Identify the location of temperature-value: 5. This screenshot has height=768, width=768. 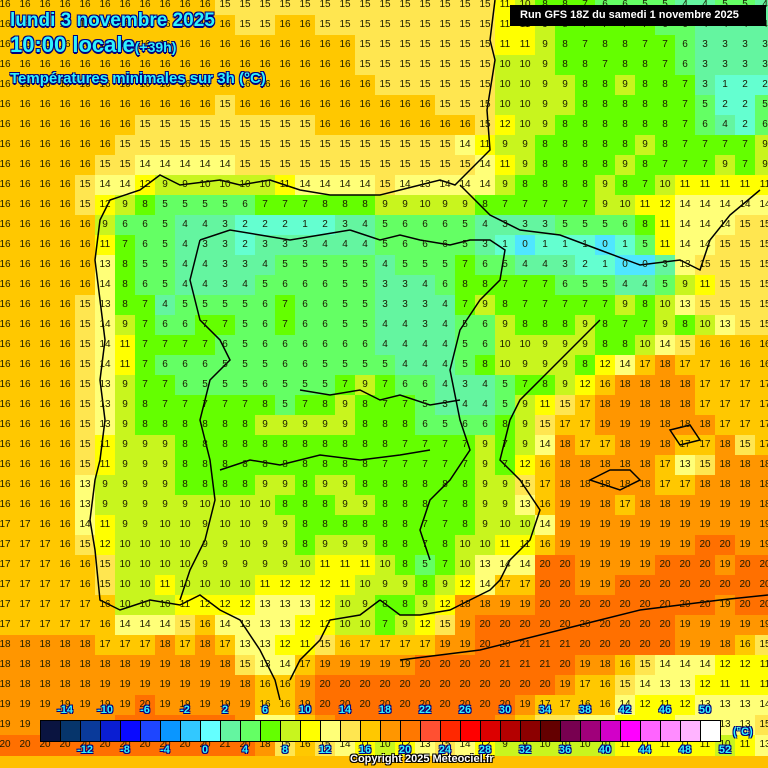
(345, 304).